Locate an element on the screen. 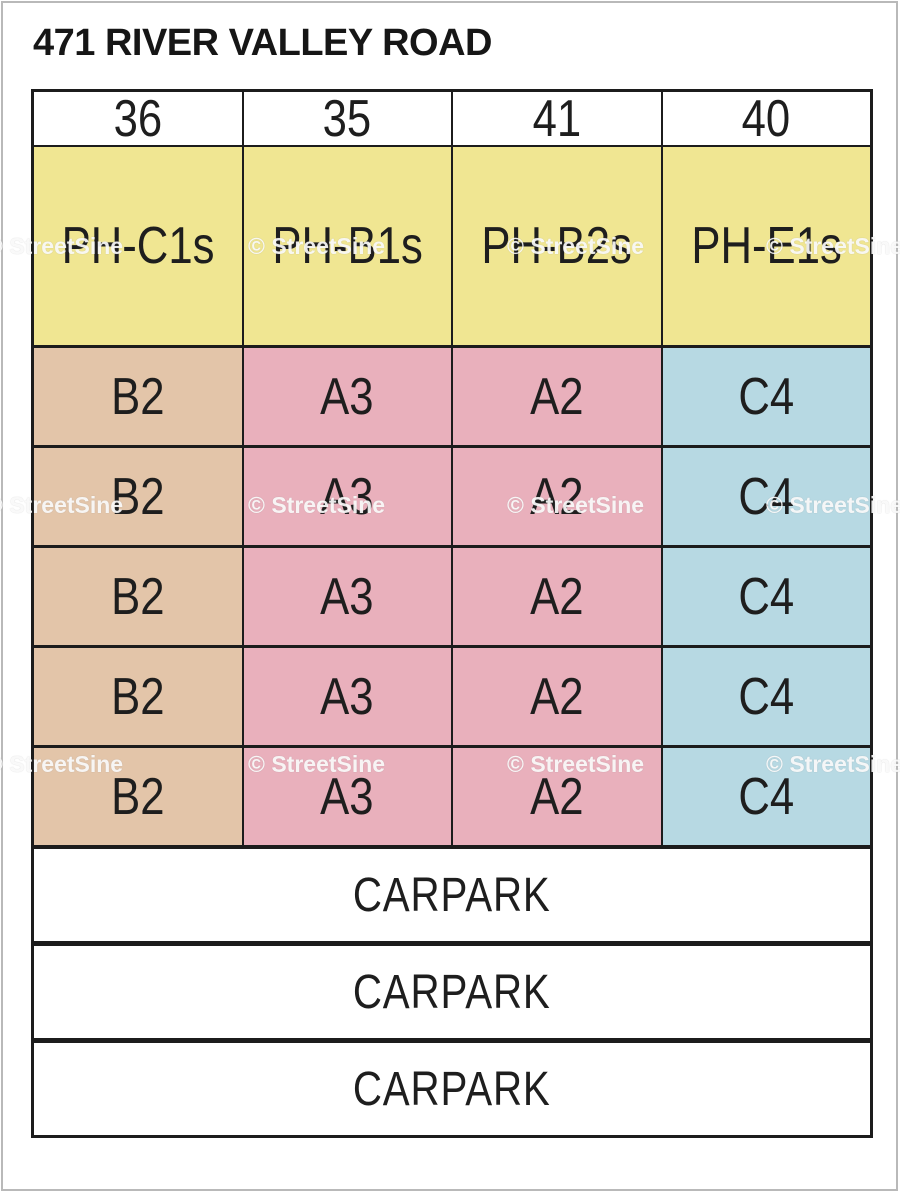 This screenshot has height=1193, width=900. penthouse-unit-label: PH-E1s is located at coordinates (766, 246).